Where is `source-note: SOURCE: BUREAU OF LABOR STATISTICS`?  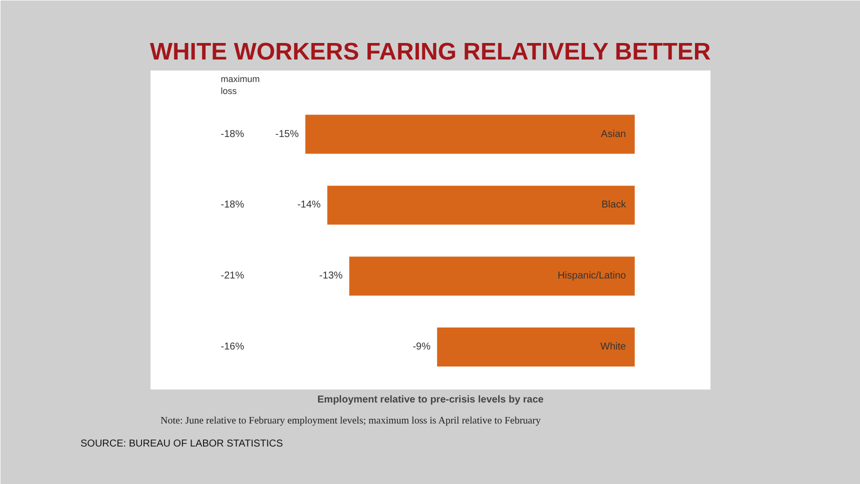 source-note: SOURCE: BUREAU OF LABOR STATISTICS is located at coordinates (182, 444).